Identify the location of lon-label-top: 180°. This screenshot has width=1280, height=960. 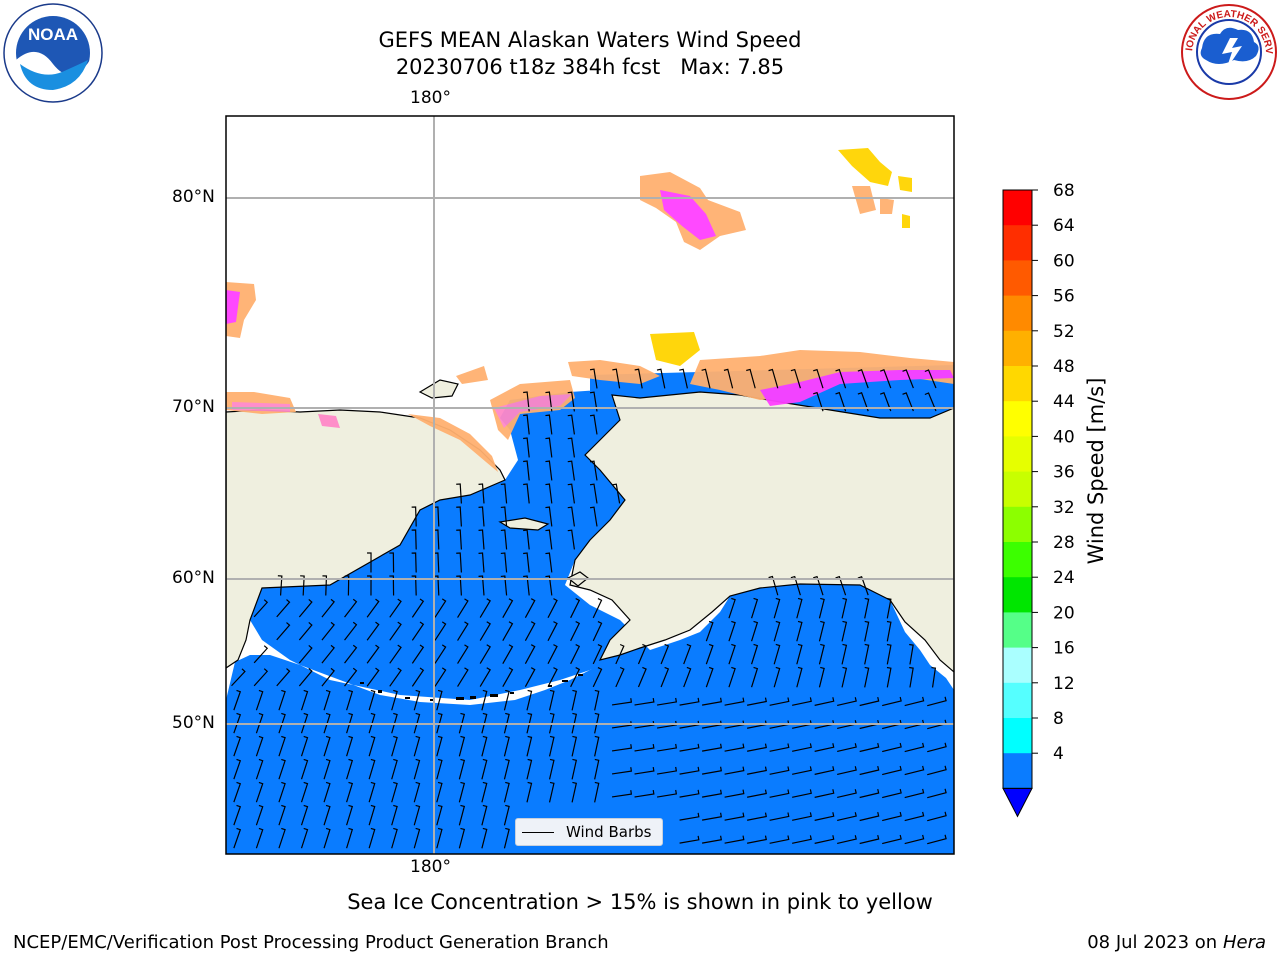
(430, 98).